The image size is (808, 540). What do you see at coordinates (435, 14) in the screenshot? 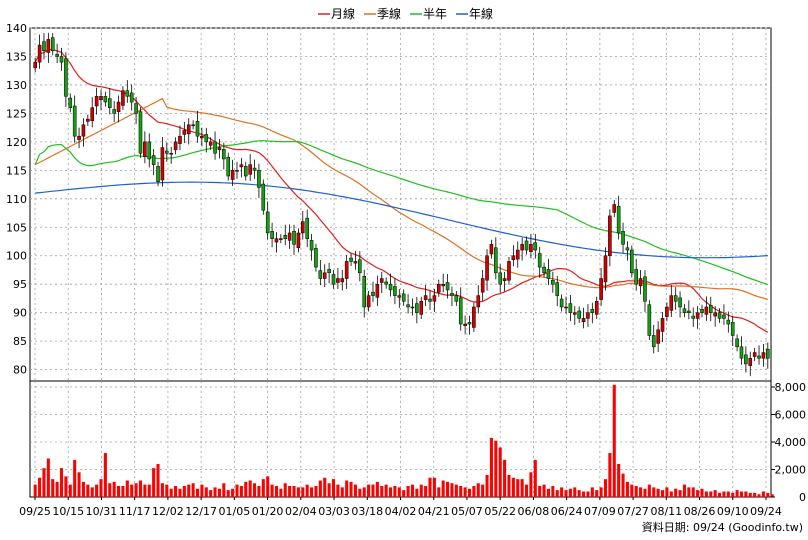
I see `legend-label-2: 半年` at bounding box center [435, 14].